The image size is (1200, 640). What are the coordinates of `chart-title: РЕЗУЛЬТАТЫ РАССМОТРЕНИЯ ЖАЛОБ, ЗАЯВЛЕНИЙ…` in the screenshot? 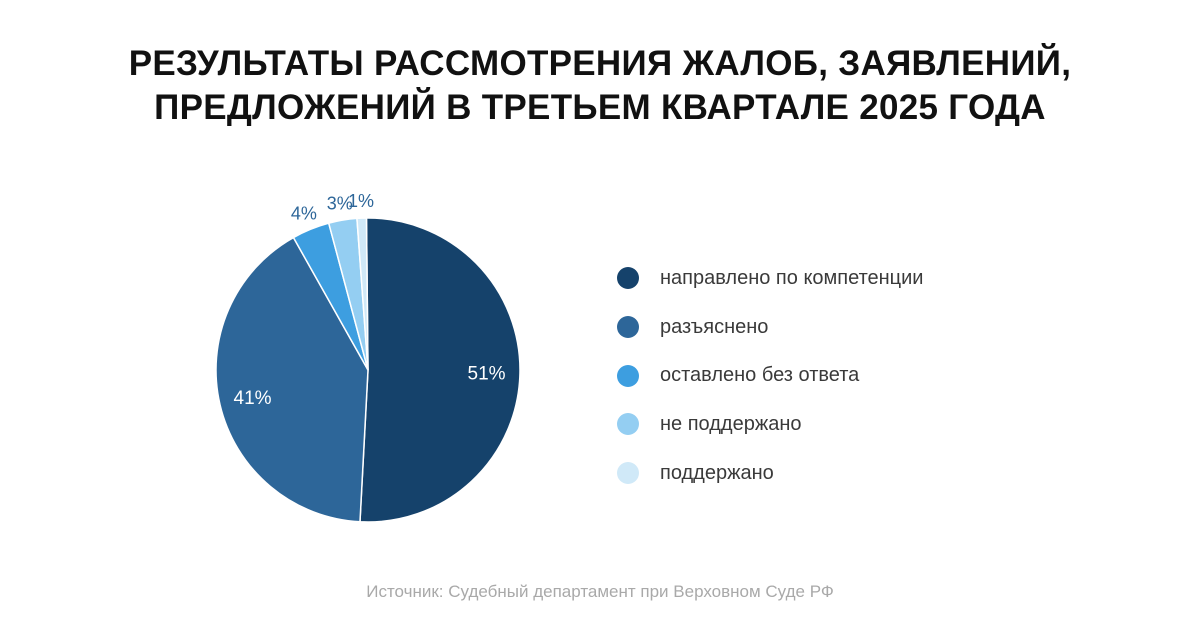 It's located at (600, 86).